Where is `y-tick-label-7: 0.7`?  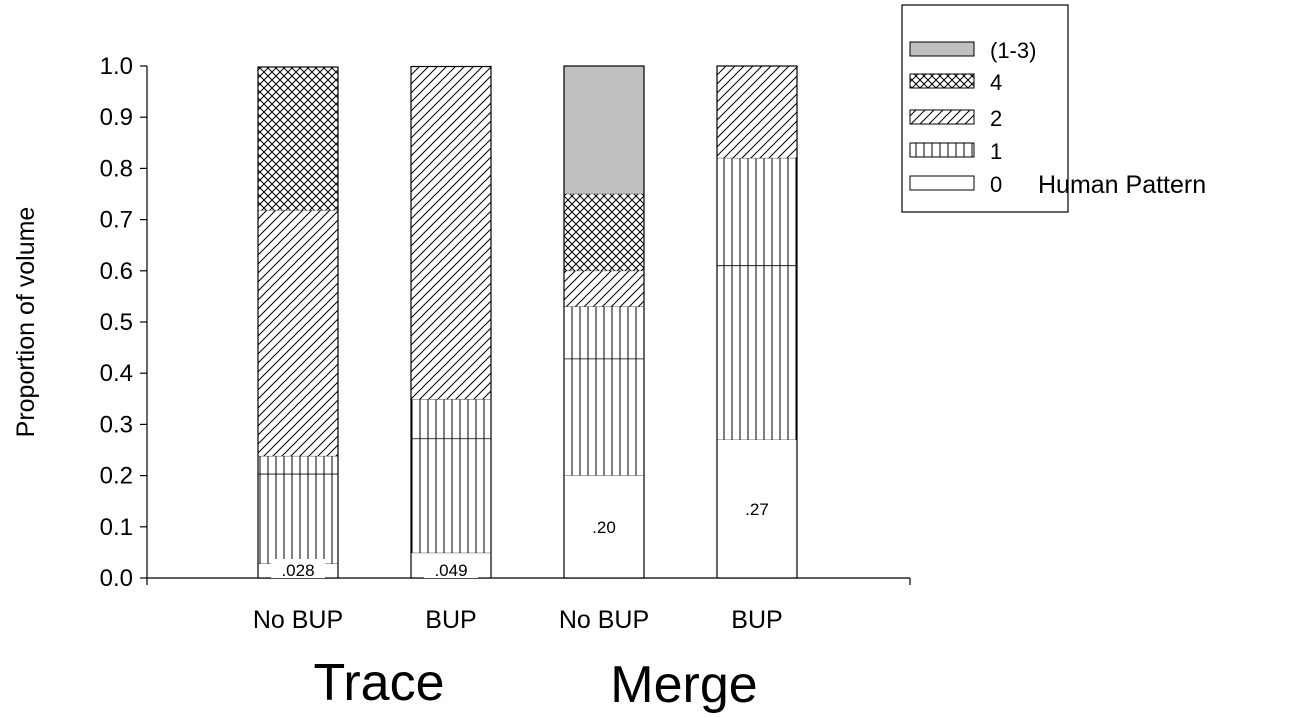 y-tick-label-7: 0.7 is located at coordinates (116, 220).